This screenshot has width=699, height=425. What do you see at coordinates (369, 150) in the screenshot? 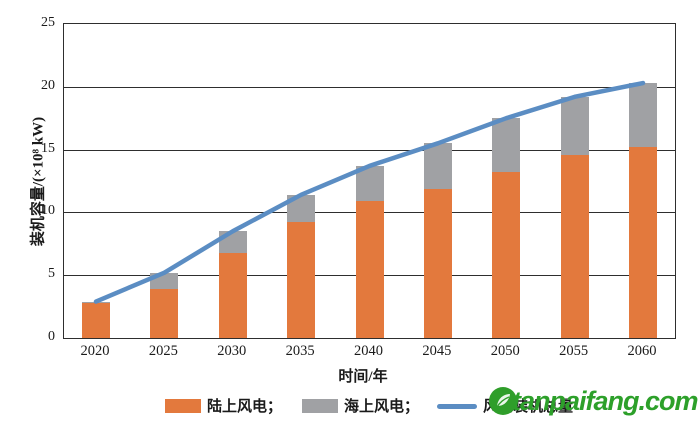
I see `gridline-y15` at bounding box center [369, 150].